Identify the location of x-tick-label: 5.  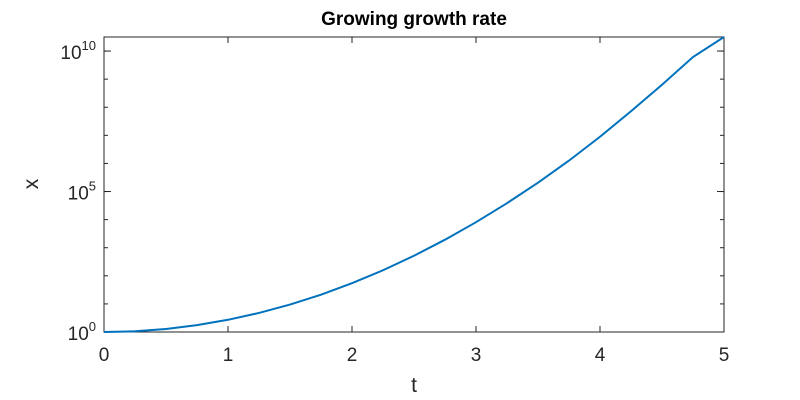
(724, 355).